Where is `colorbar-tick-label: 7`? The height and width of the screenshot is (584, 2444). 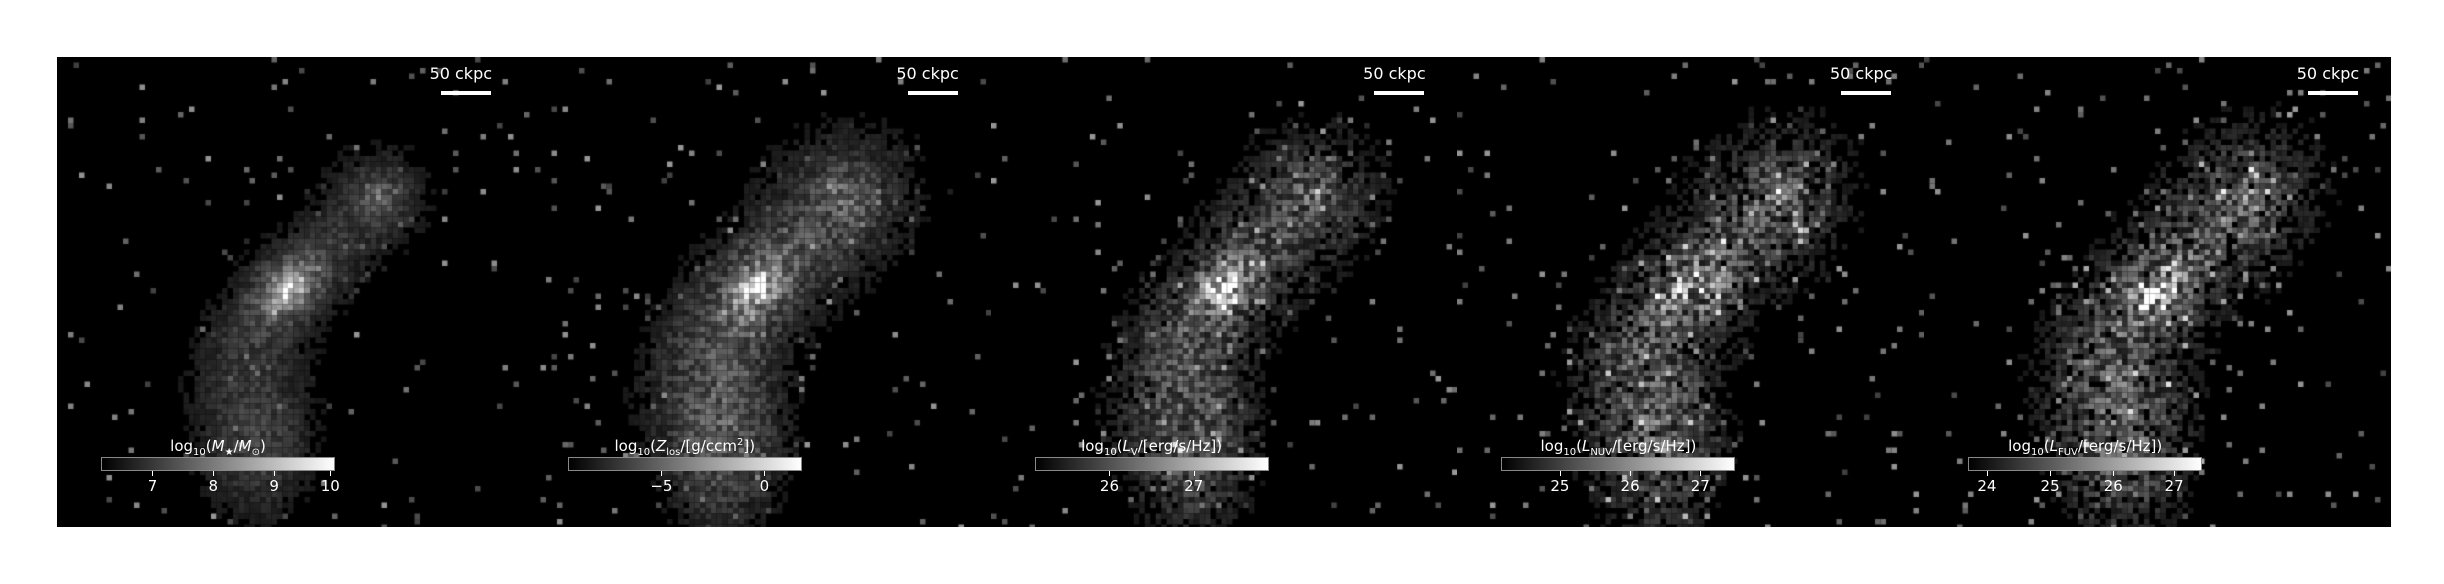 colorbar-tick-label: 7 is located at coordinates (152, 486).